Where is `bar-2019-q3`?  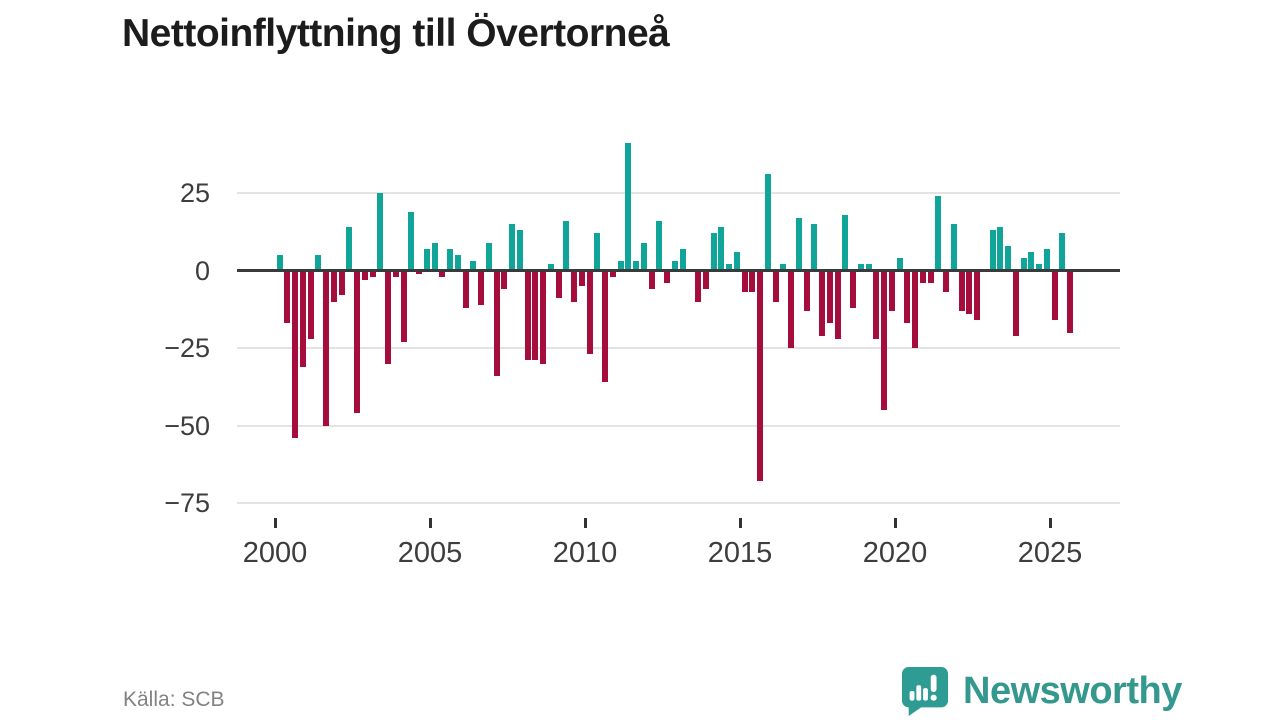
bar-2019-q3 is located at coordinates (884, 340).